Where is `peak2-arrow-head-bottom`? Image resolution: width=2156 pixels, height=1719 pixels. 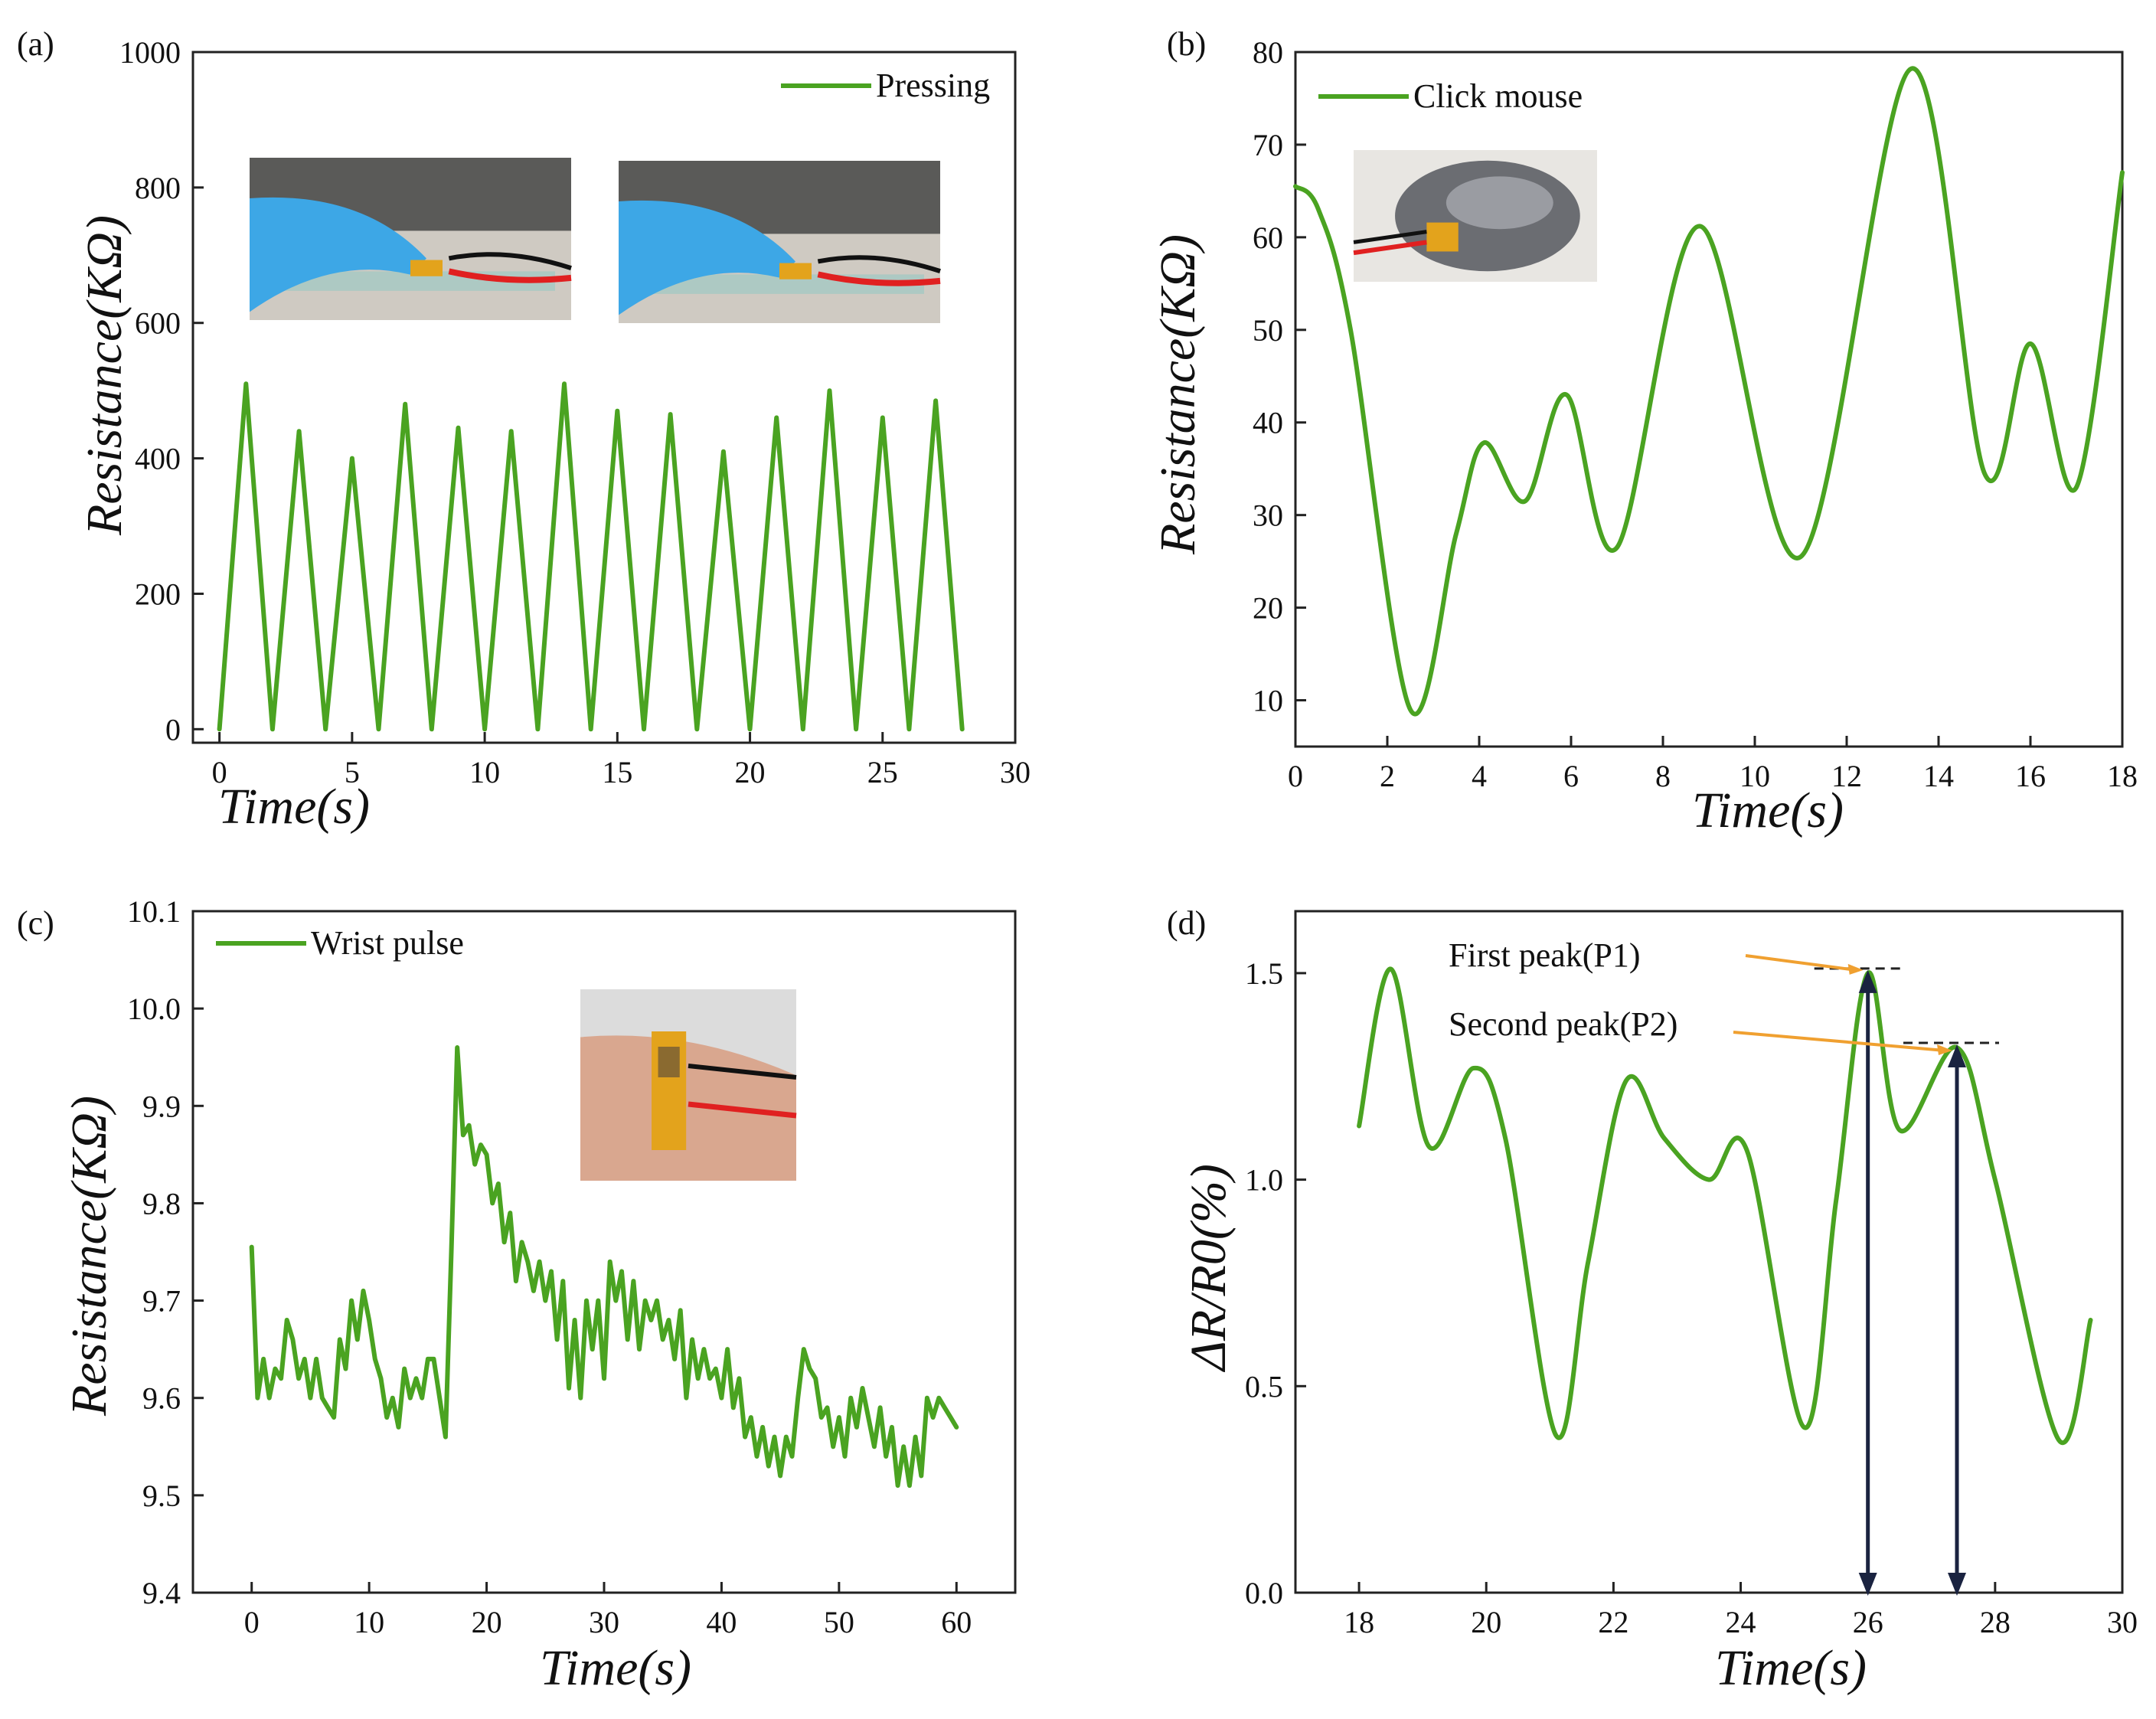
peak2-arrow-head-bottom is located at coordinates (1957, 1584).